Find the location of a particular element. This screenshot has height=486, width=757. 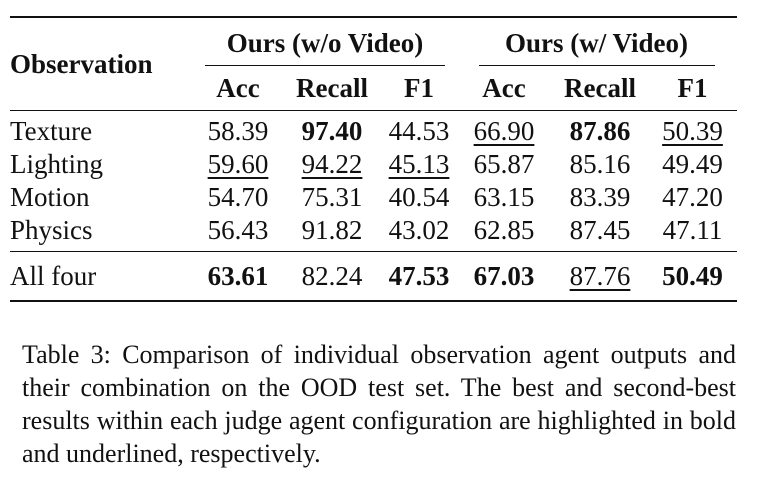

table-cell: 50.49 is located at coordinates (692, 276).